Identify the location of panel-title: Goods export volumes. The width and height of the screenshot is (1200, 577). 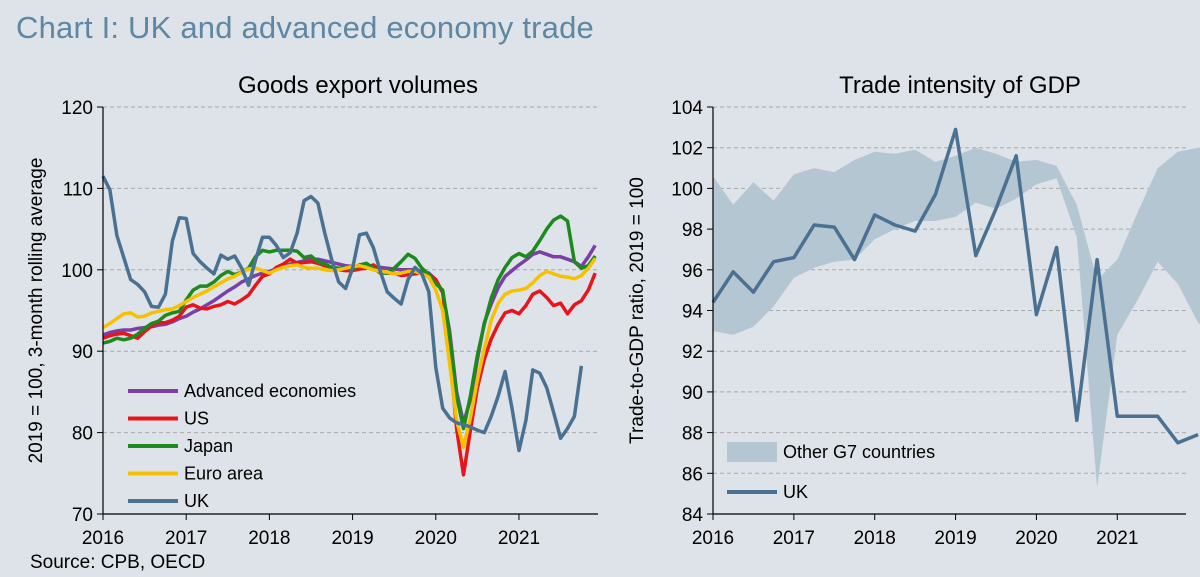
(358, 85).